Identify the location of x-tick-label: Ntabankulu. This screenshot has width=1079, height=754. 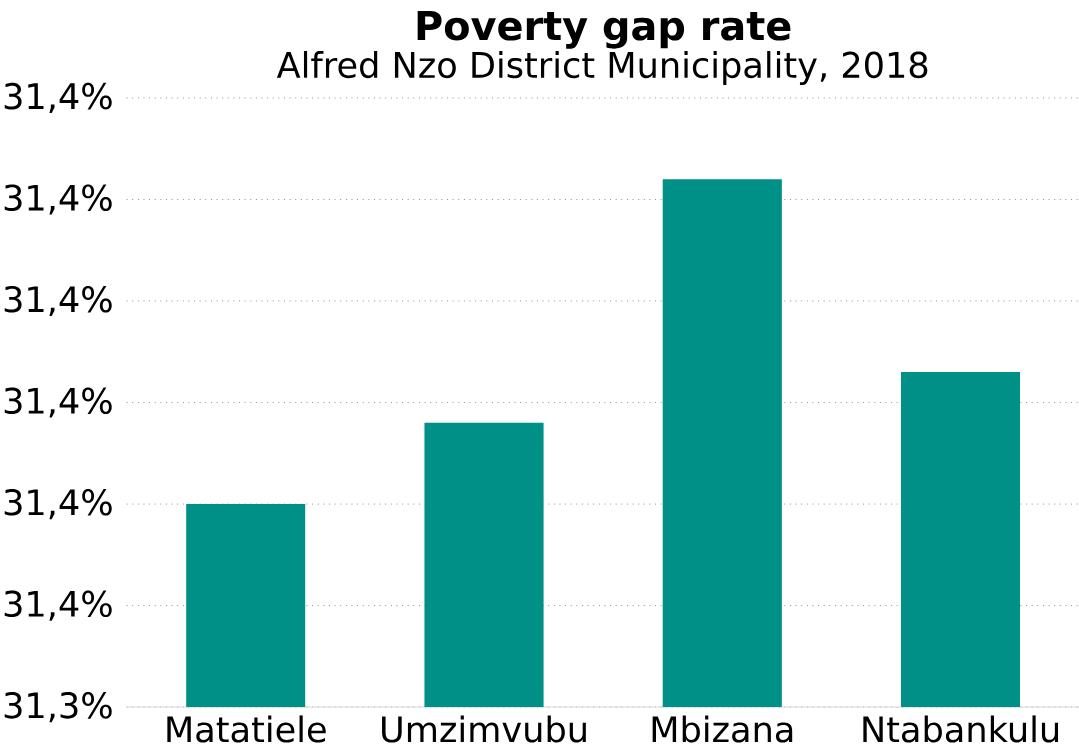
(961, 729).